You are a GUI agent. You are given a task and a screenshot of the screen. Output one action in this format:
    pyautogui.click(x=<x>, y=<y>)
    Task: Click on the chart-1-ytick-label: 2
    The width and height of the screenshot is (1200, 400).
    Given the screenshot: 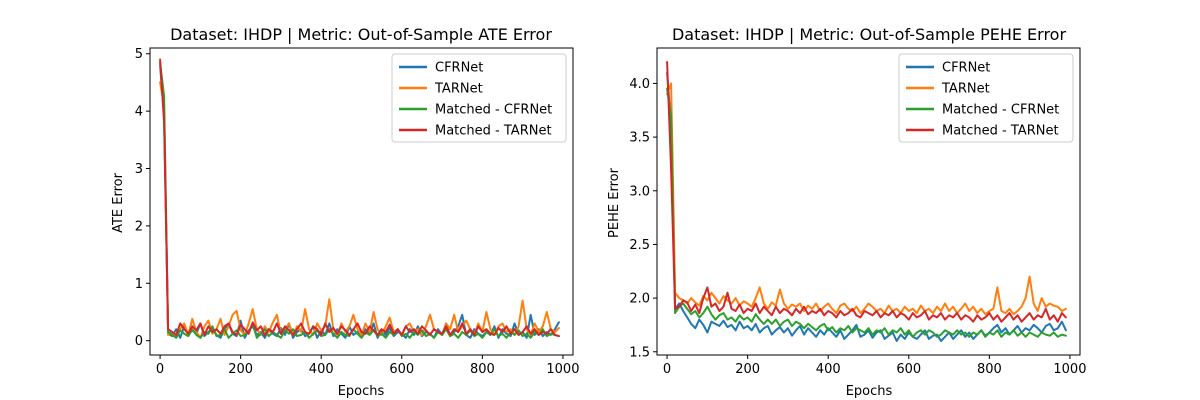 What is the action you would take?
    pyautogui.click(x=139, y=226)
    